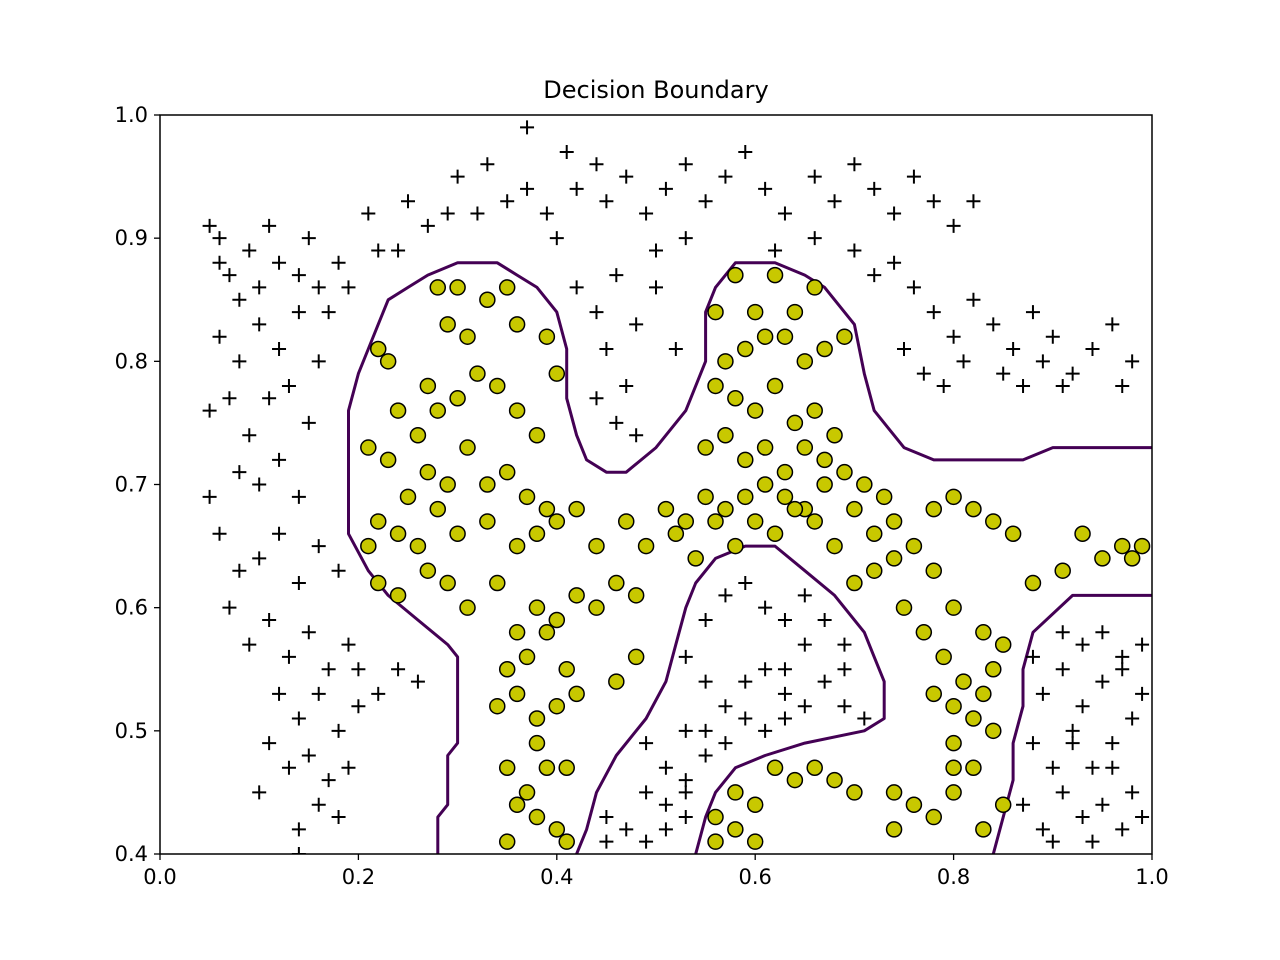 The image size is (1280, 960). What do you see at coordinates (1151, 877) in the screenshot?
I see `x-tick-label: 1.0` at bounding box center [1151, 877].